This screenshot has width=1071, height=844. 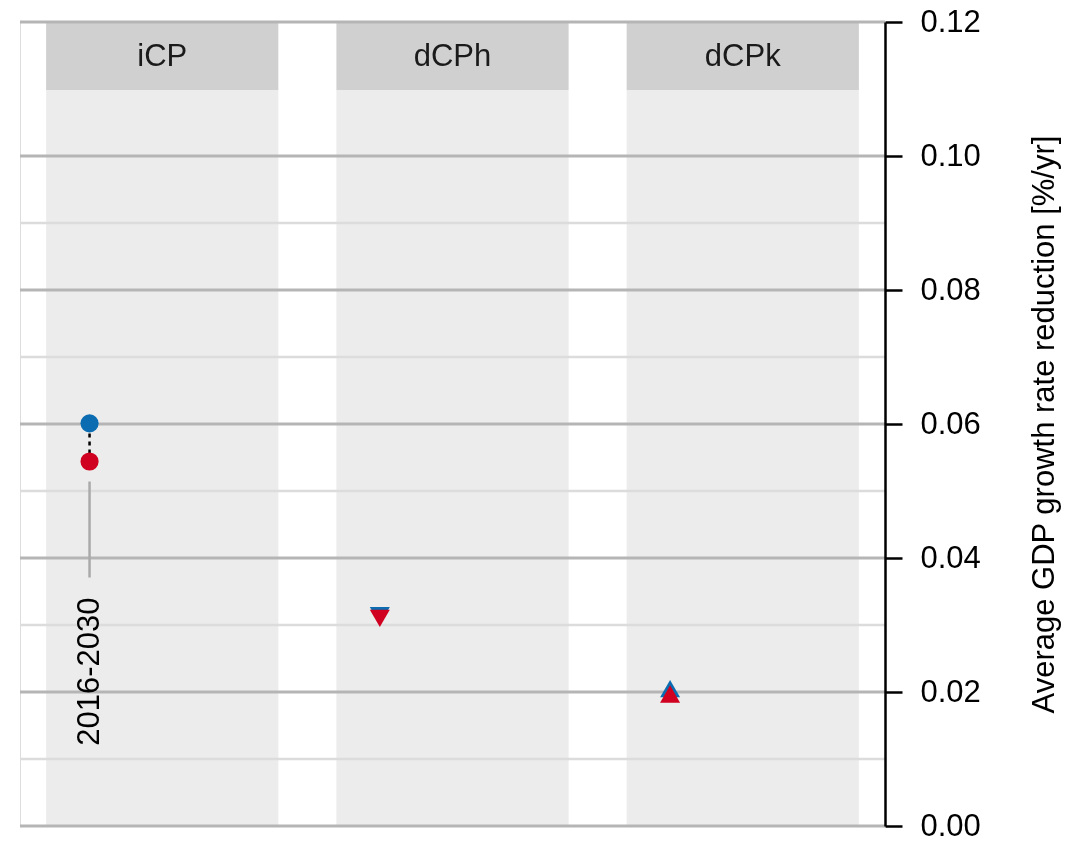 What do you see at coordinates (950, 423) in the screenshot?
I see `y-tick-label: 0.06` at bounding box center [950, 423].